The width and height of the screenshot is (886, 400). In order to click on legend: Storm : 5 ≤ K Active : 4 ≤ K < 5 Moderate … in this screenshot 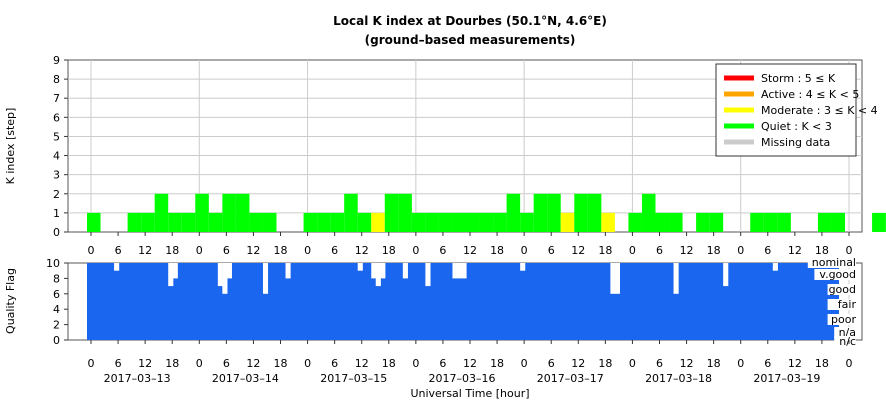, I will do `click(796, 110)`.